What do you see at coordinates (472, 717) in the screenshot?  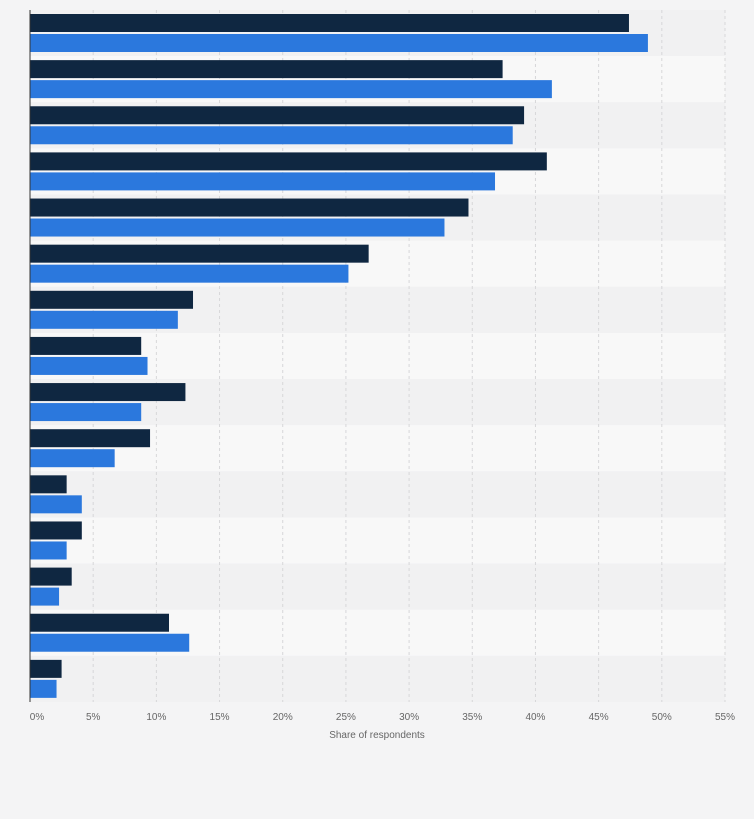 I see `x-tick-label: 35%` at bounding box center [472, 717].